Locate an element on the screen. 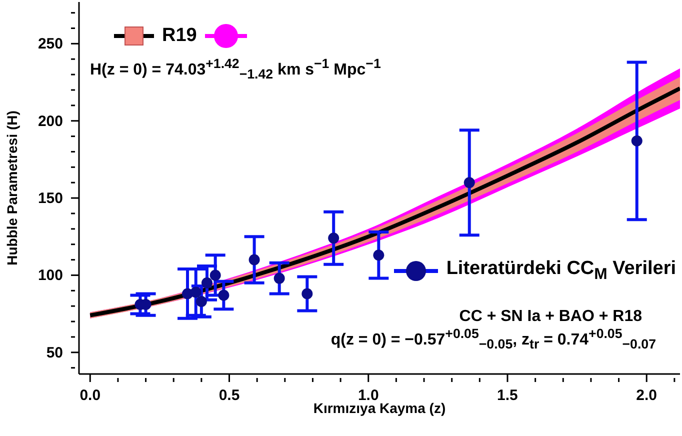 Image resolution: width=682 pixels, height=436 pixels. y-tick-label: 200 is located at coordinates (50, 121).